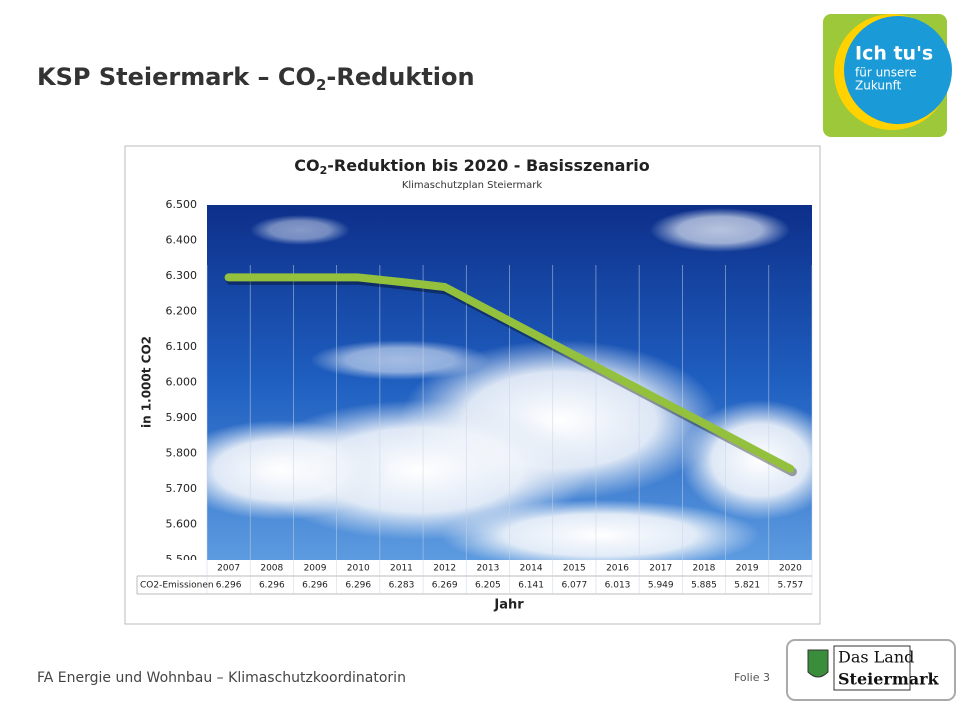  I want to click on data-label: 6.283, so click(402, 586).